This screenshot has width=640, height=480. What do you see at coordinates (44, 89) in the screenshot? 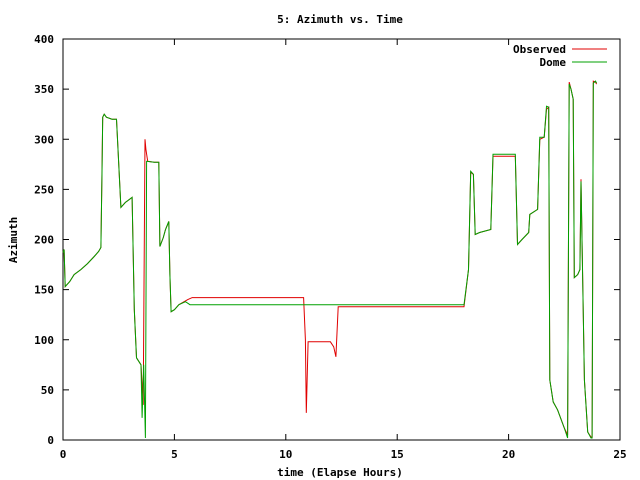
I see `y-tick-label: 350` at bounding box center [44, 89].